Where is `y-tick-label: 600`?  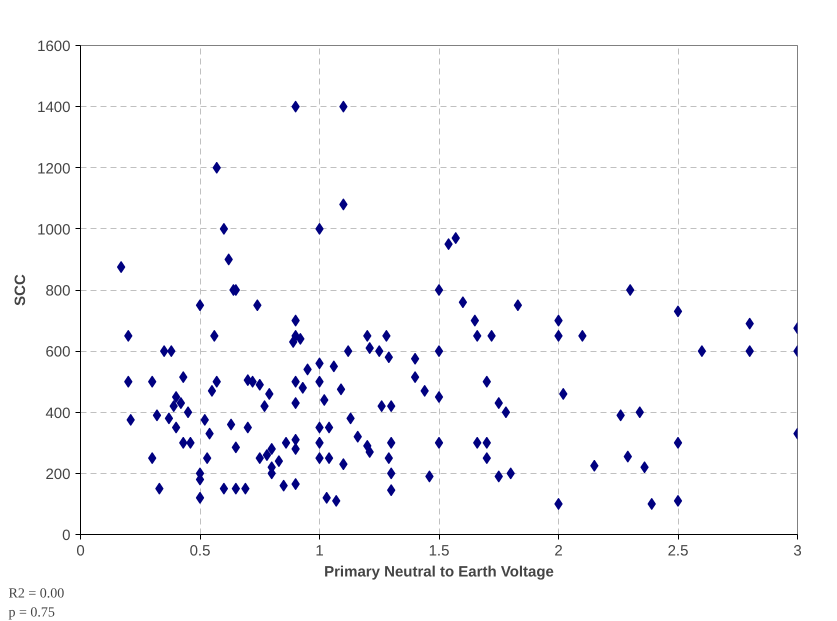
y-tick-label: 600 is located at coordinates (58, 352).